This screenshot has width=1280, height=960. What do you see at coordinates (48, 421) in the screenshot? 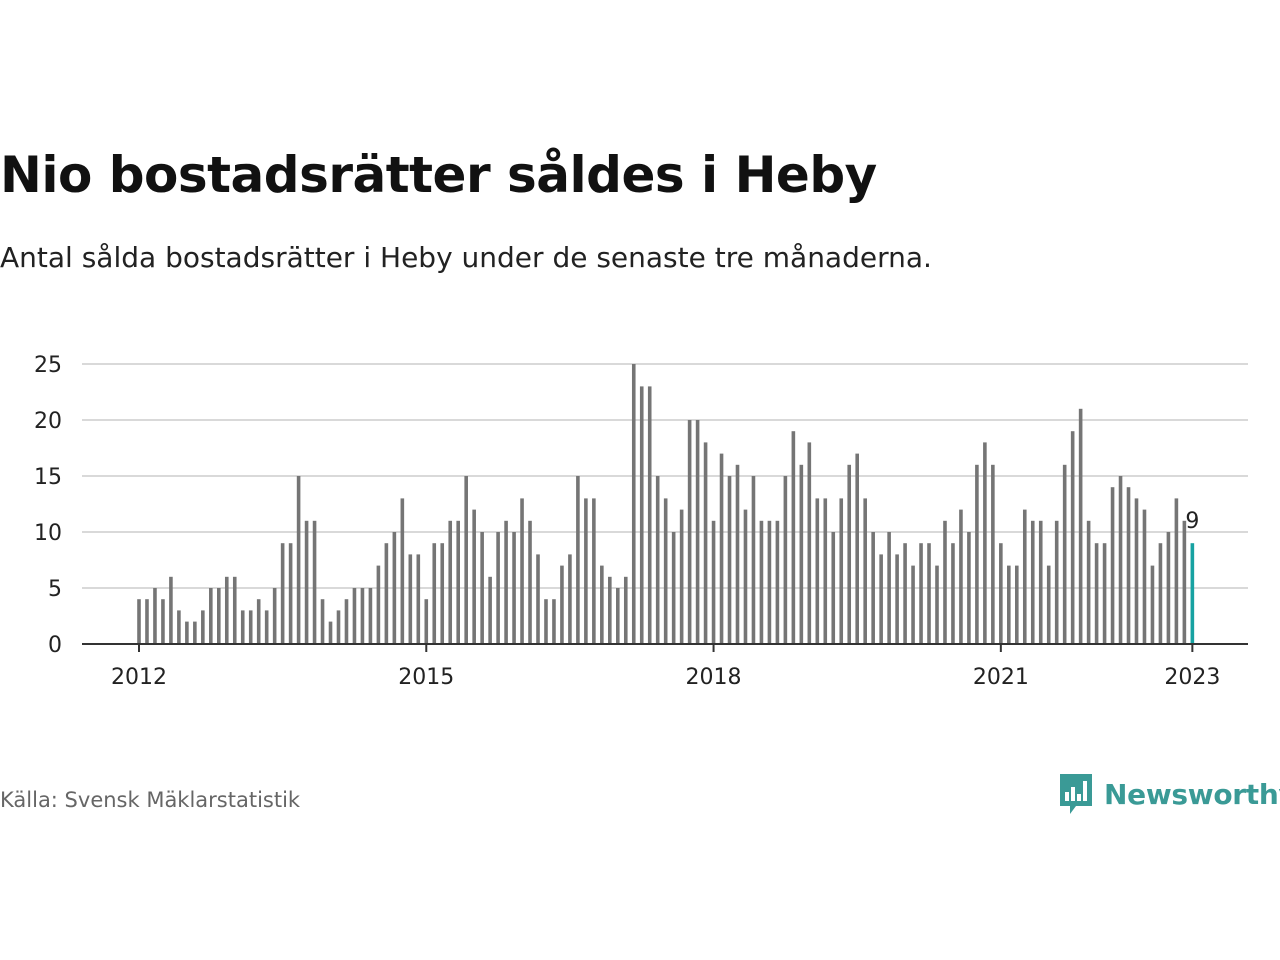
I see `y-tick-label: 20` at bounding box center [48, 421].